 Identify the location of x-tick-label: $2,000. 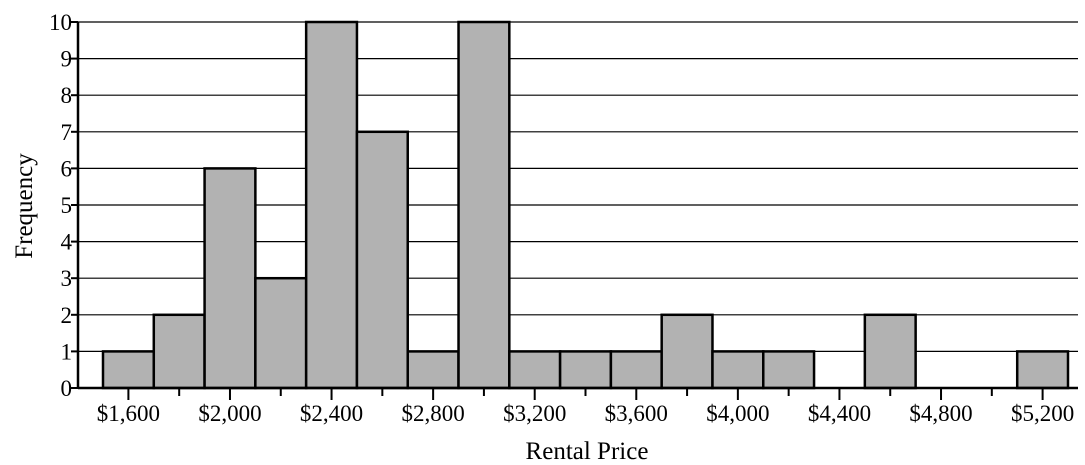
(229, 413).